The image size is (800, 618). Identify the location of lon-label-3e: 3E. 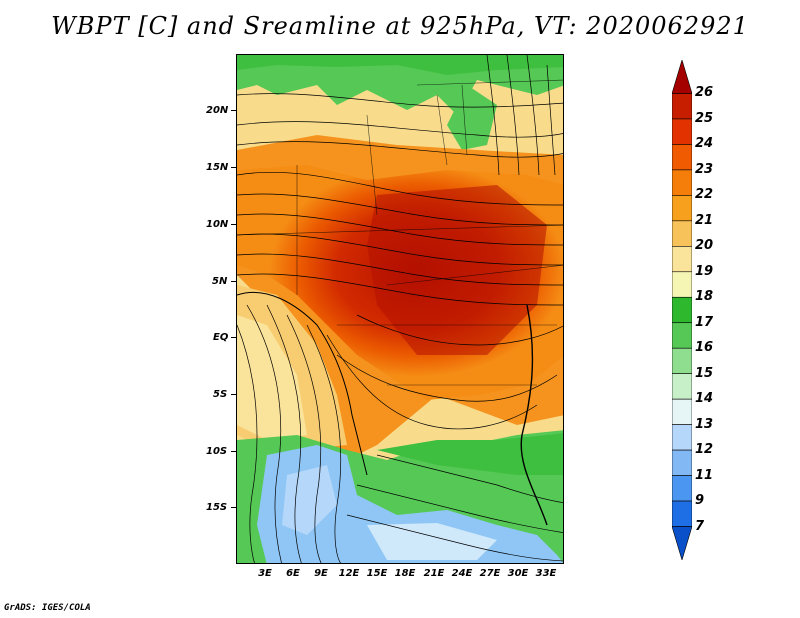
(265, 573).